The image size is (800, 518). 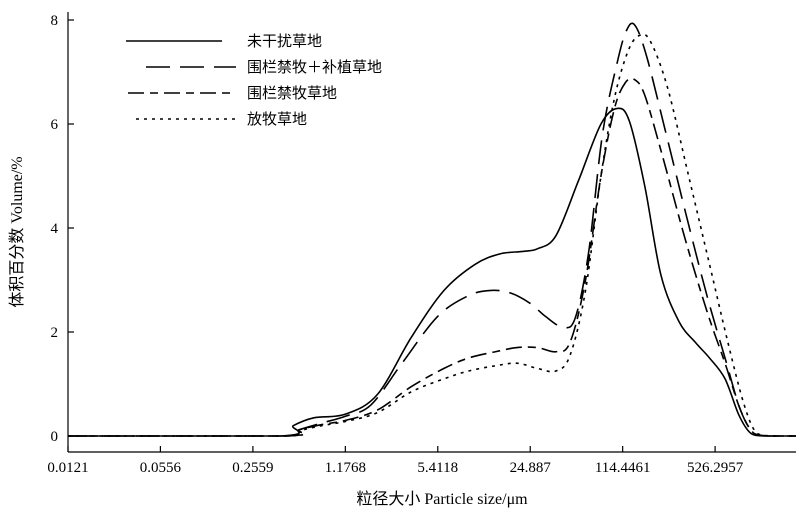 I want to click on x-tick-label: 0.0121, so click(x=67, y=468).